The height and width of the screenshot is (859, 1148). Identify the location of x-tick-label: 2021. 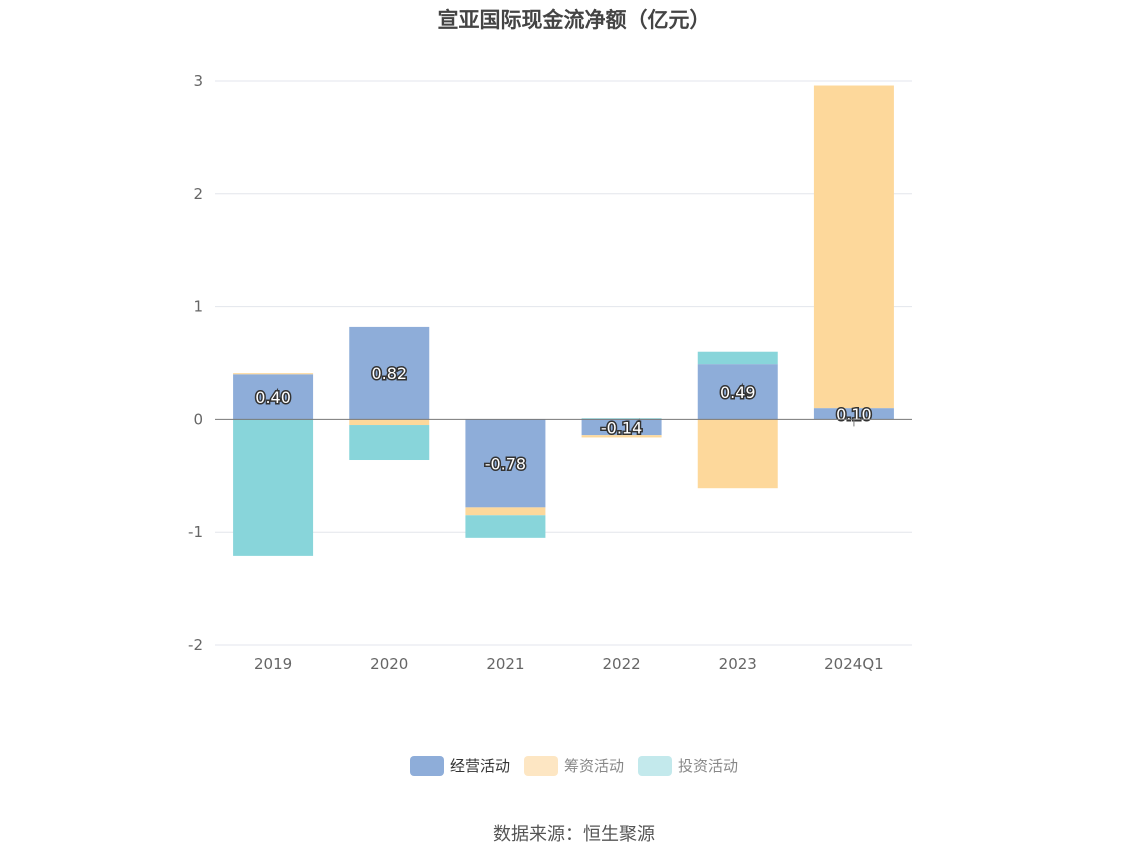
(505, 664).